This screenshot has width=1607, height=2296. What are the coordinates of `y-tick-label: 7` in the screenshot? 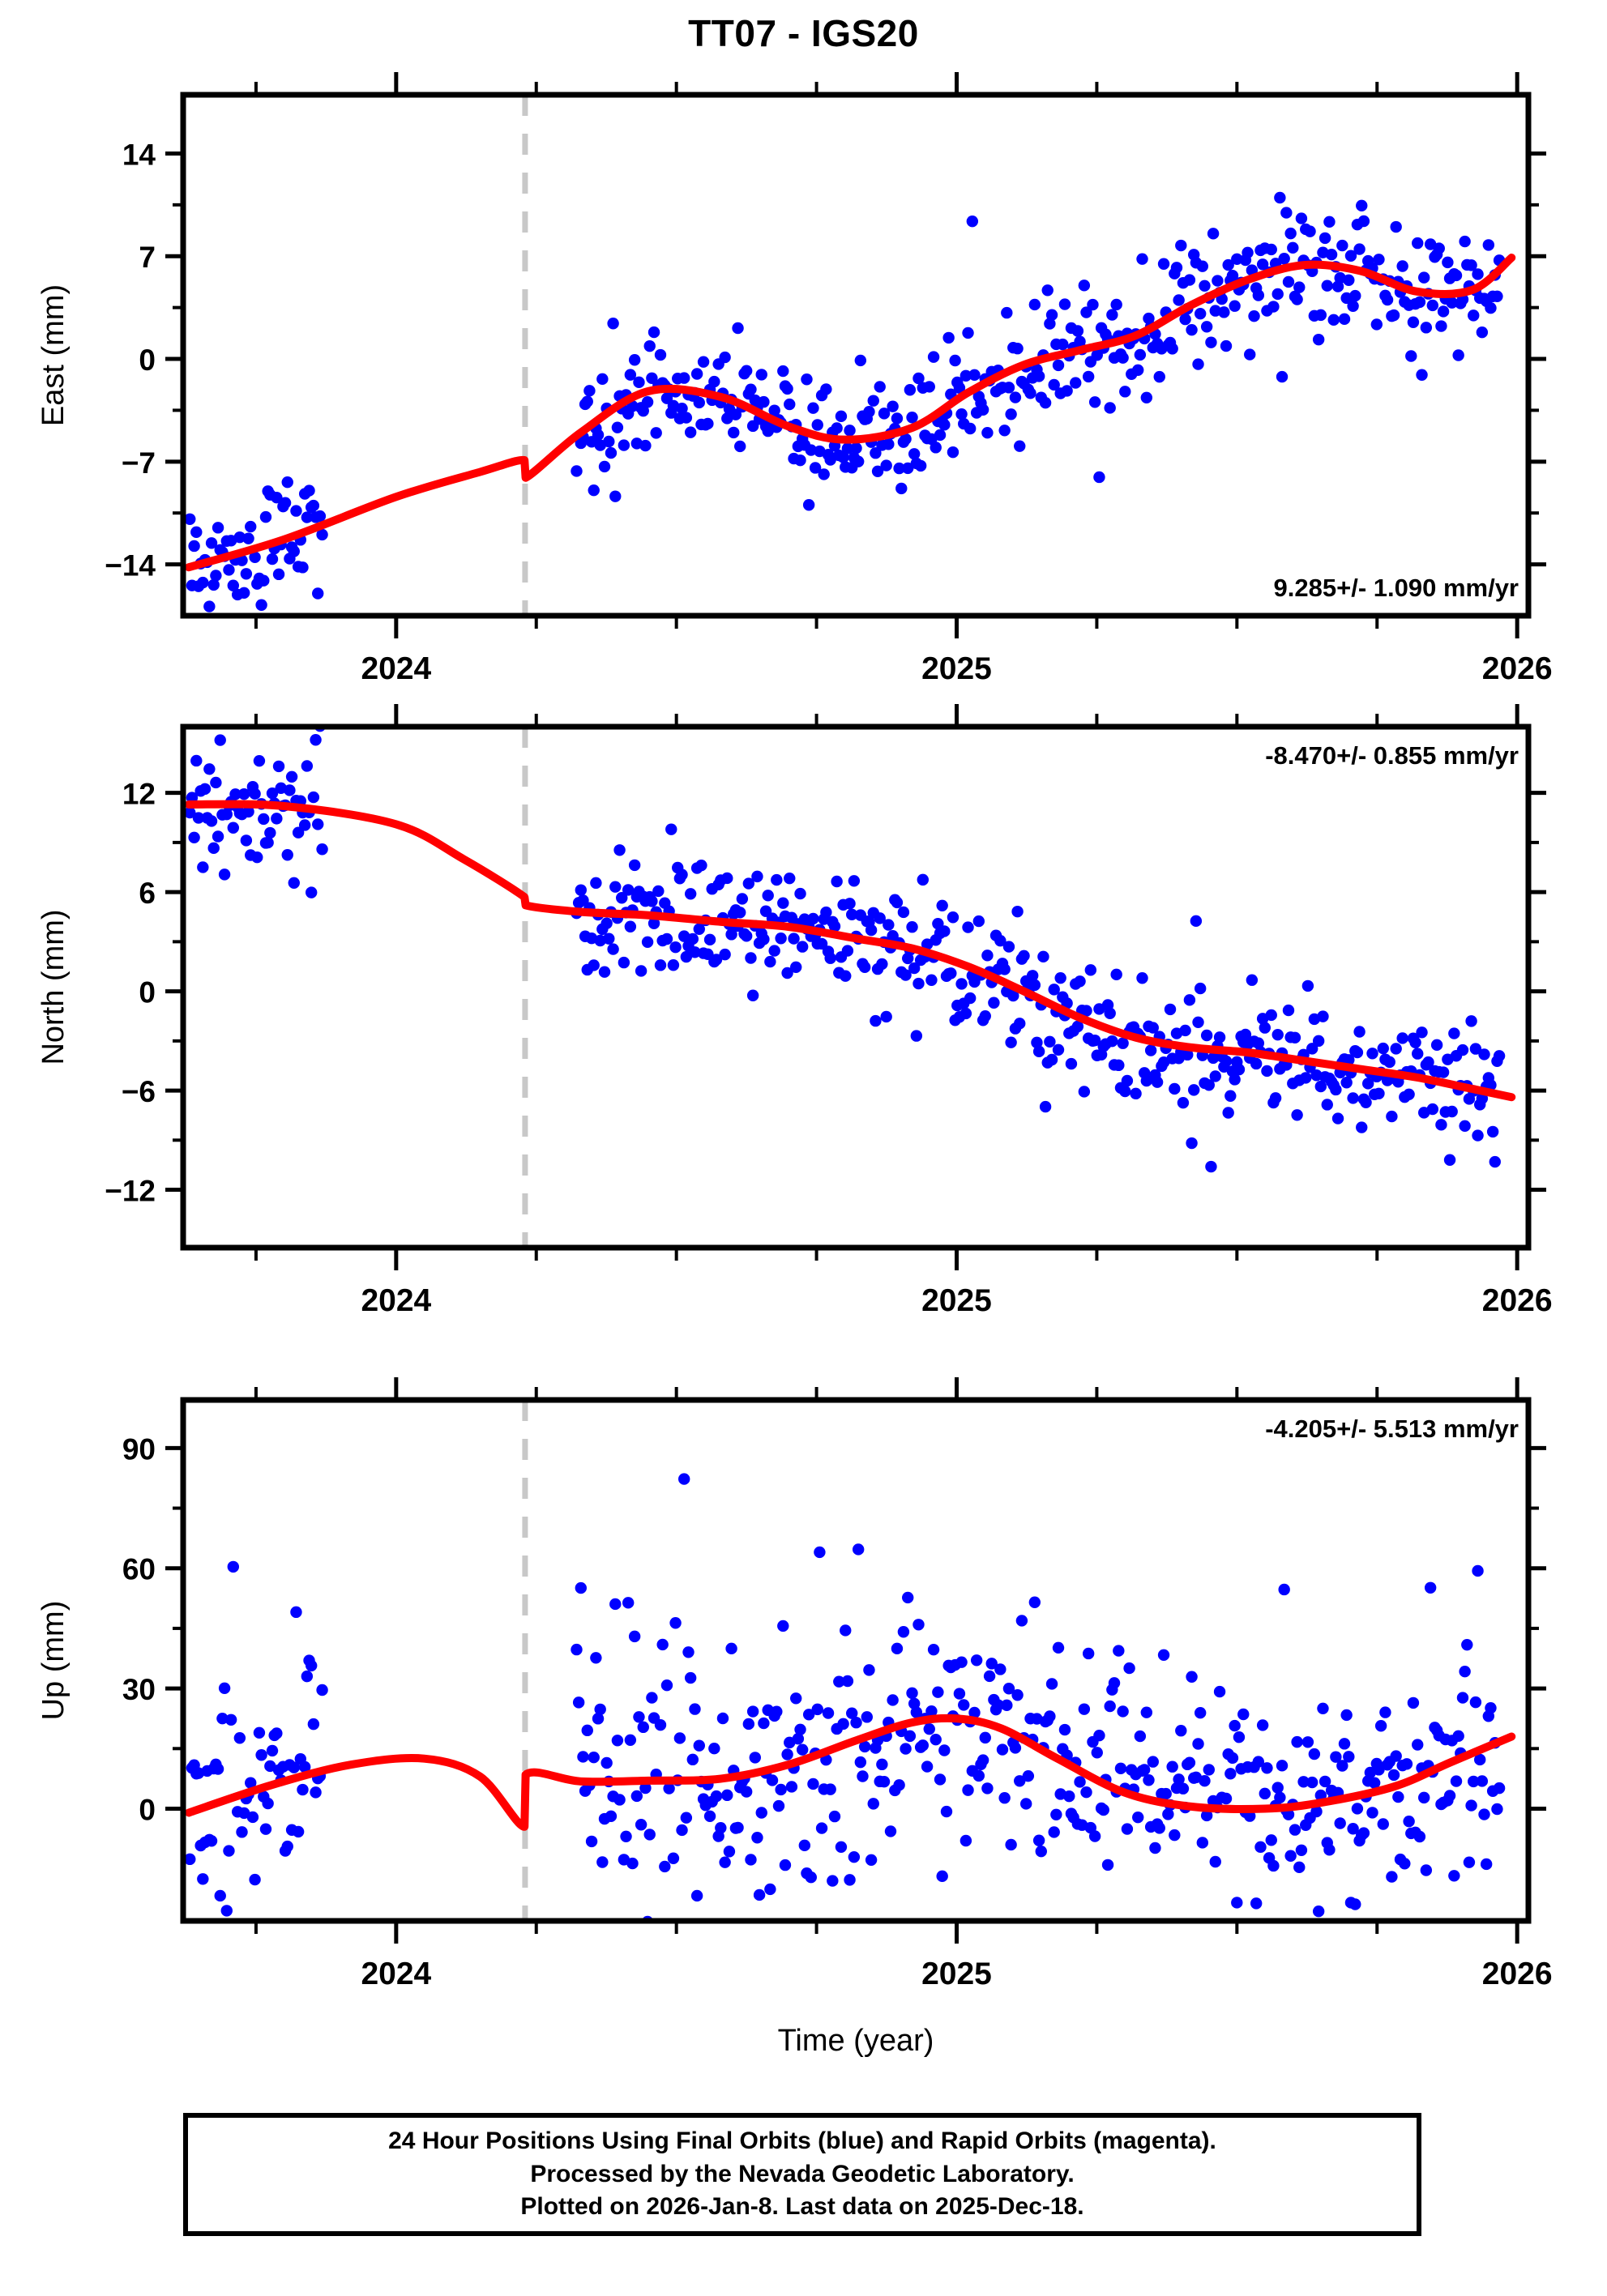 It's located at (148, 257).